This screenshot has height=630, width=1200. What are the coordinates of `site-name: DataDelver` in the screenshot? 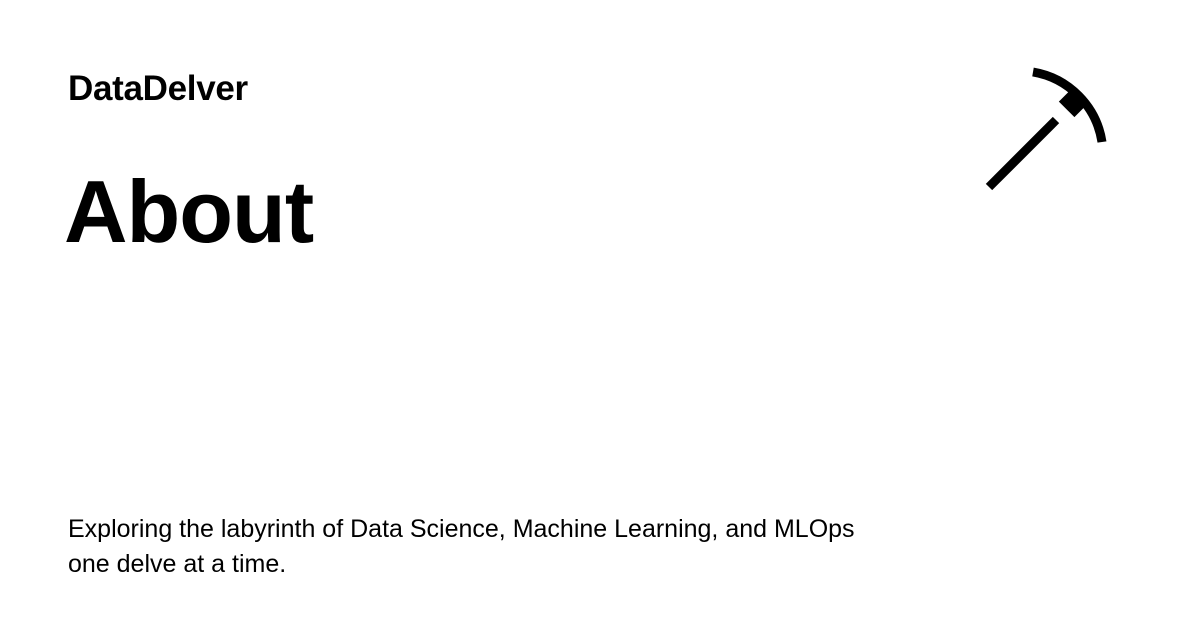 It's located at (158, 88).